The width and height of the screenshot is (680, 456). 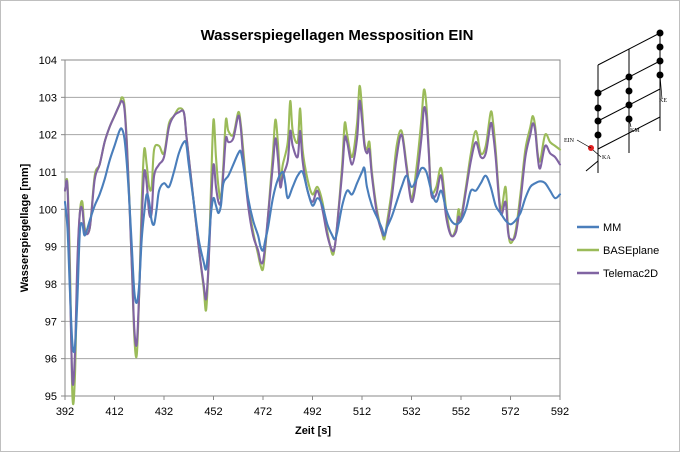 What do you see at coordinates (362, 412) in the screenshot?
I see `x-tick-label: 512` at bounding box center [362, 412].